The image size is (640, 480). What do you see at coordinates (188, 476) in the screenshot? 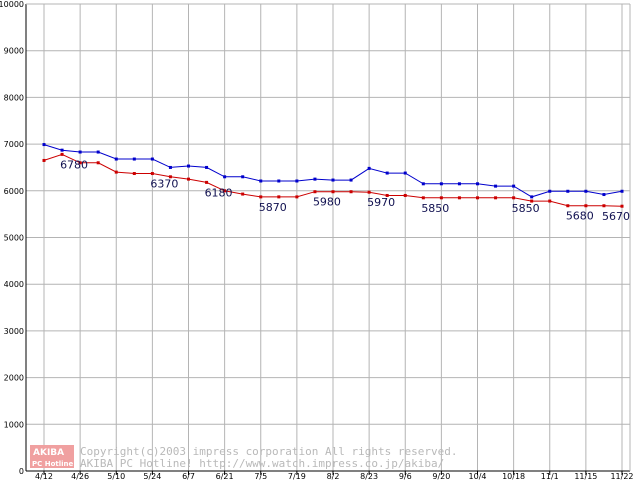
I see `x-tick-label: 6/7` at bounding box center [188, 476].